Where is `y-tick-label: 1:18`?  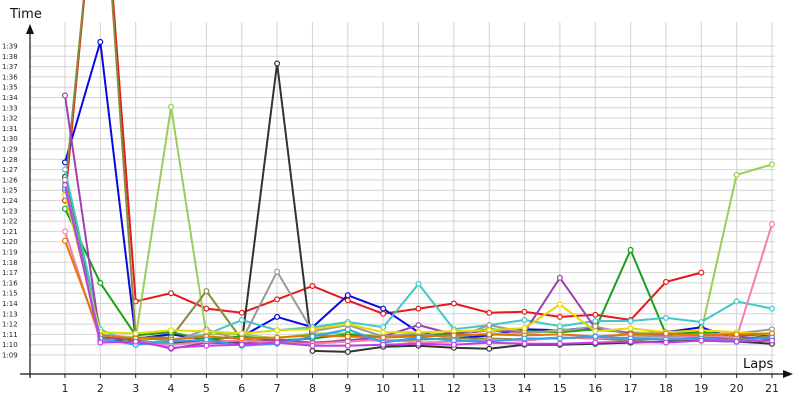 y-tick-label: 1:18 is located at coordinates (10, 263).